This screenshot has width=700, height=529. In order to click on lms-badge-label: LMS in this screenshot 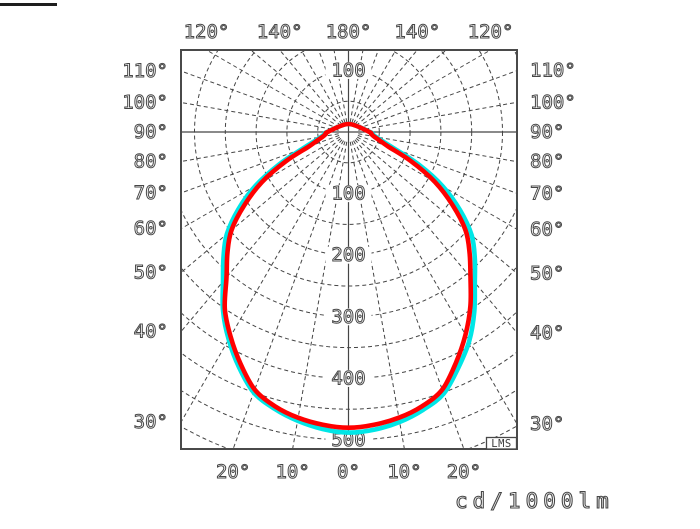, I will do `click(501, 444)`.